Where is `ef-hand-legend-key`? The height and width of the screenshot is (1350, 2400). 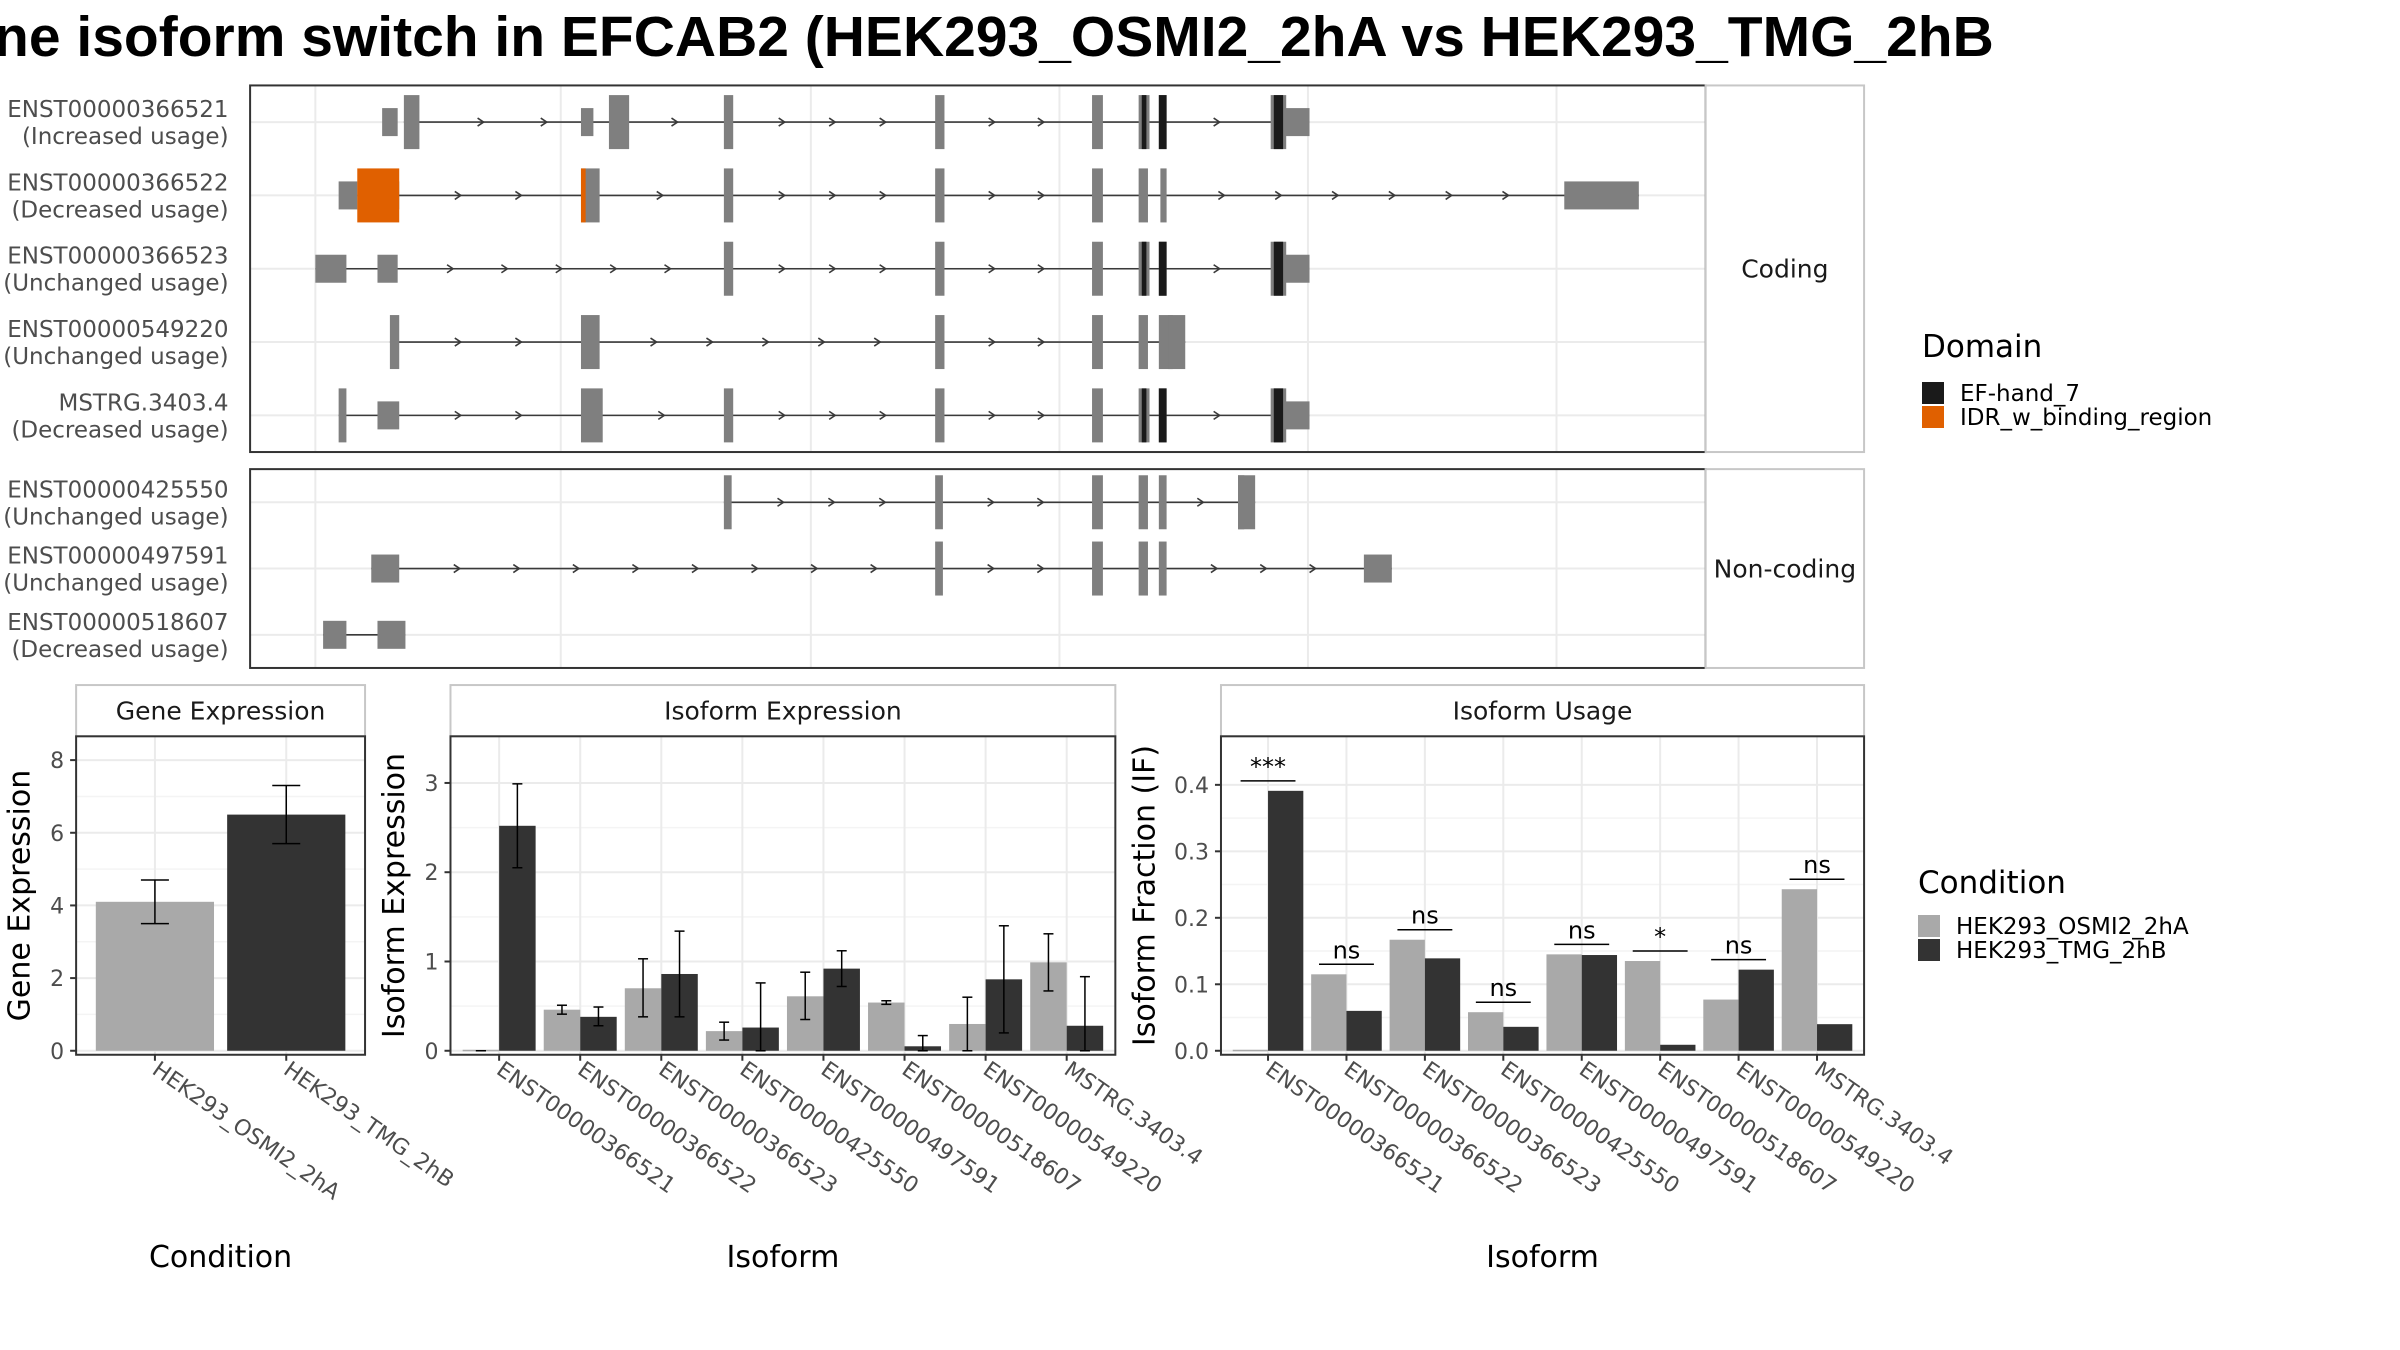 ef-hand-legend-key is located at coordinates (1933, 393).